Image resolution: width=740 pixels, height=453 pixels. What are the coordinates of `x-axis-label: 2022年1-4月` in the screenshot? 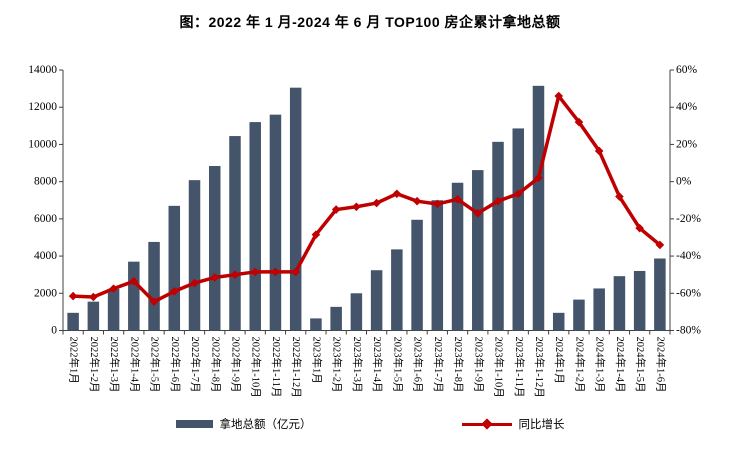 It's located at (134, 365).